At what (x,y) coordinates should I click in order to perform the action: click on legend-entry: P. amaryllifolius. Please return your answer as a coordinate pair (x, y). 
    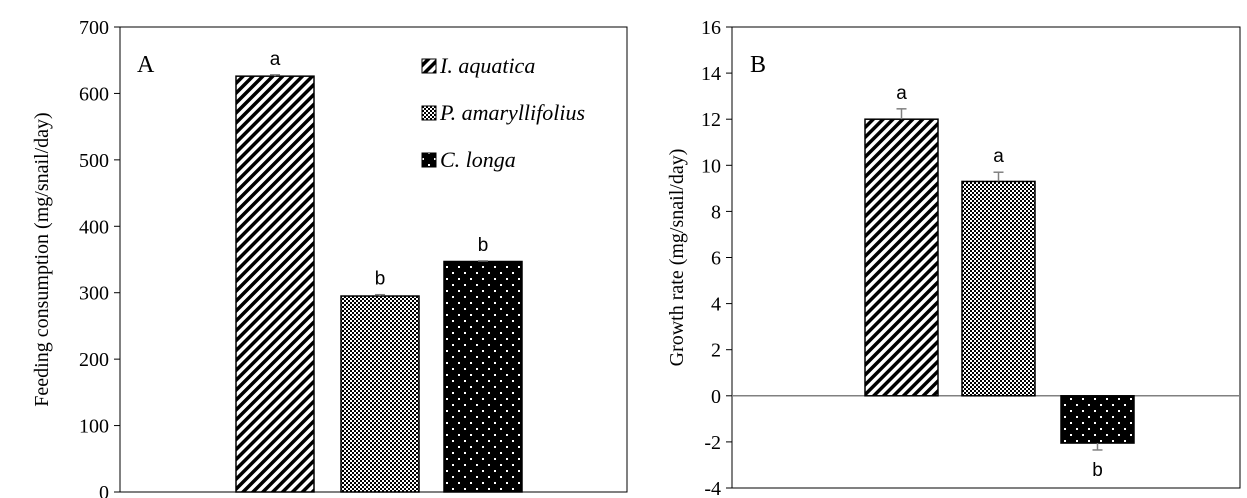
    Looking at the image, I should click on (512, 112).